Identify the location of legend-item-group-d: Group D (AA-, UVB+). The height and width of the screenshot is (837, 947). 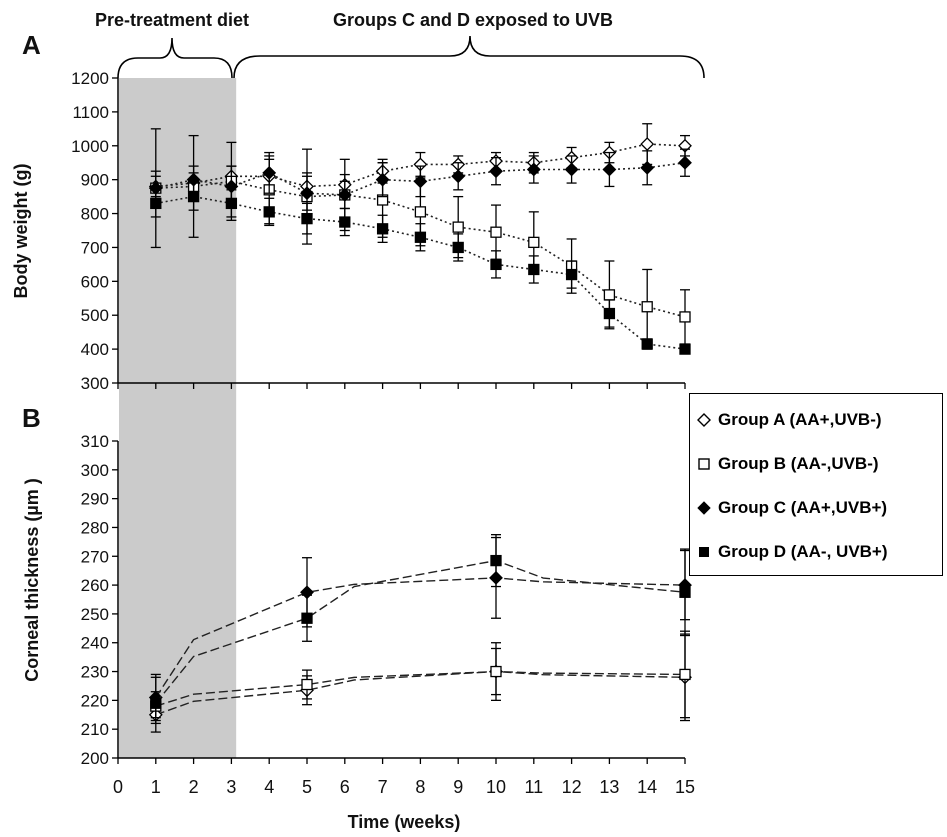
(819, 552).